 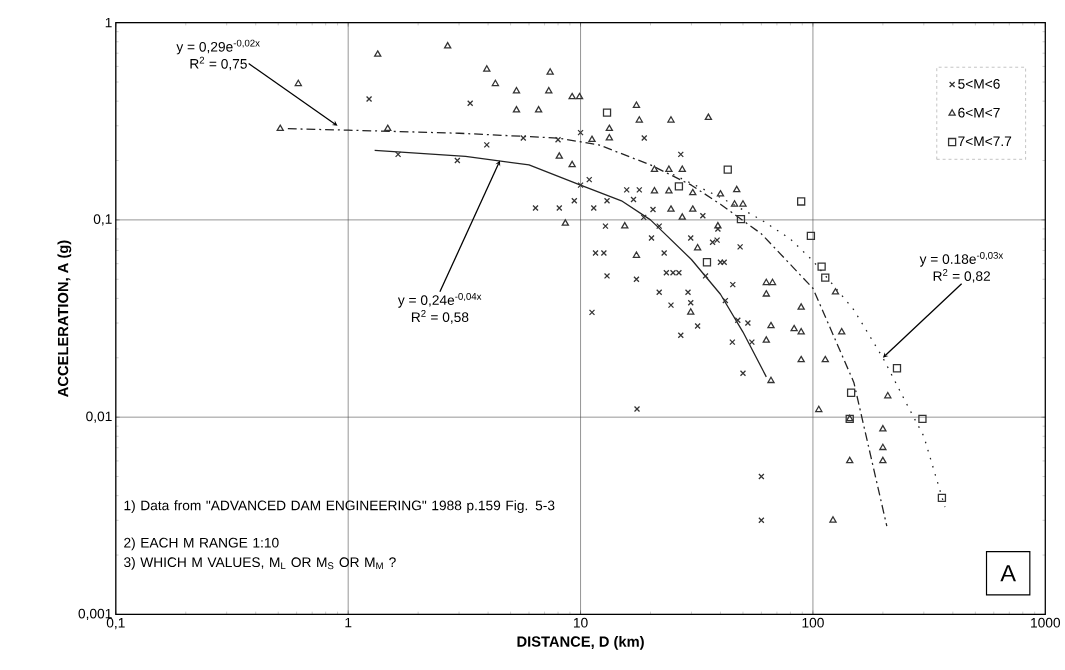 I want to click on annotation: 3) WHICH M VALUES, M$_{L}$ OR M$_{S}$ OR M$_{M}$ ?, so click(x=260, y=564).